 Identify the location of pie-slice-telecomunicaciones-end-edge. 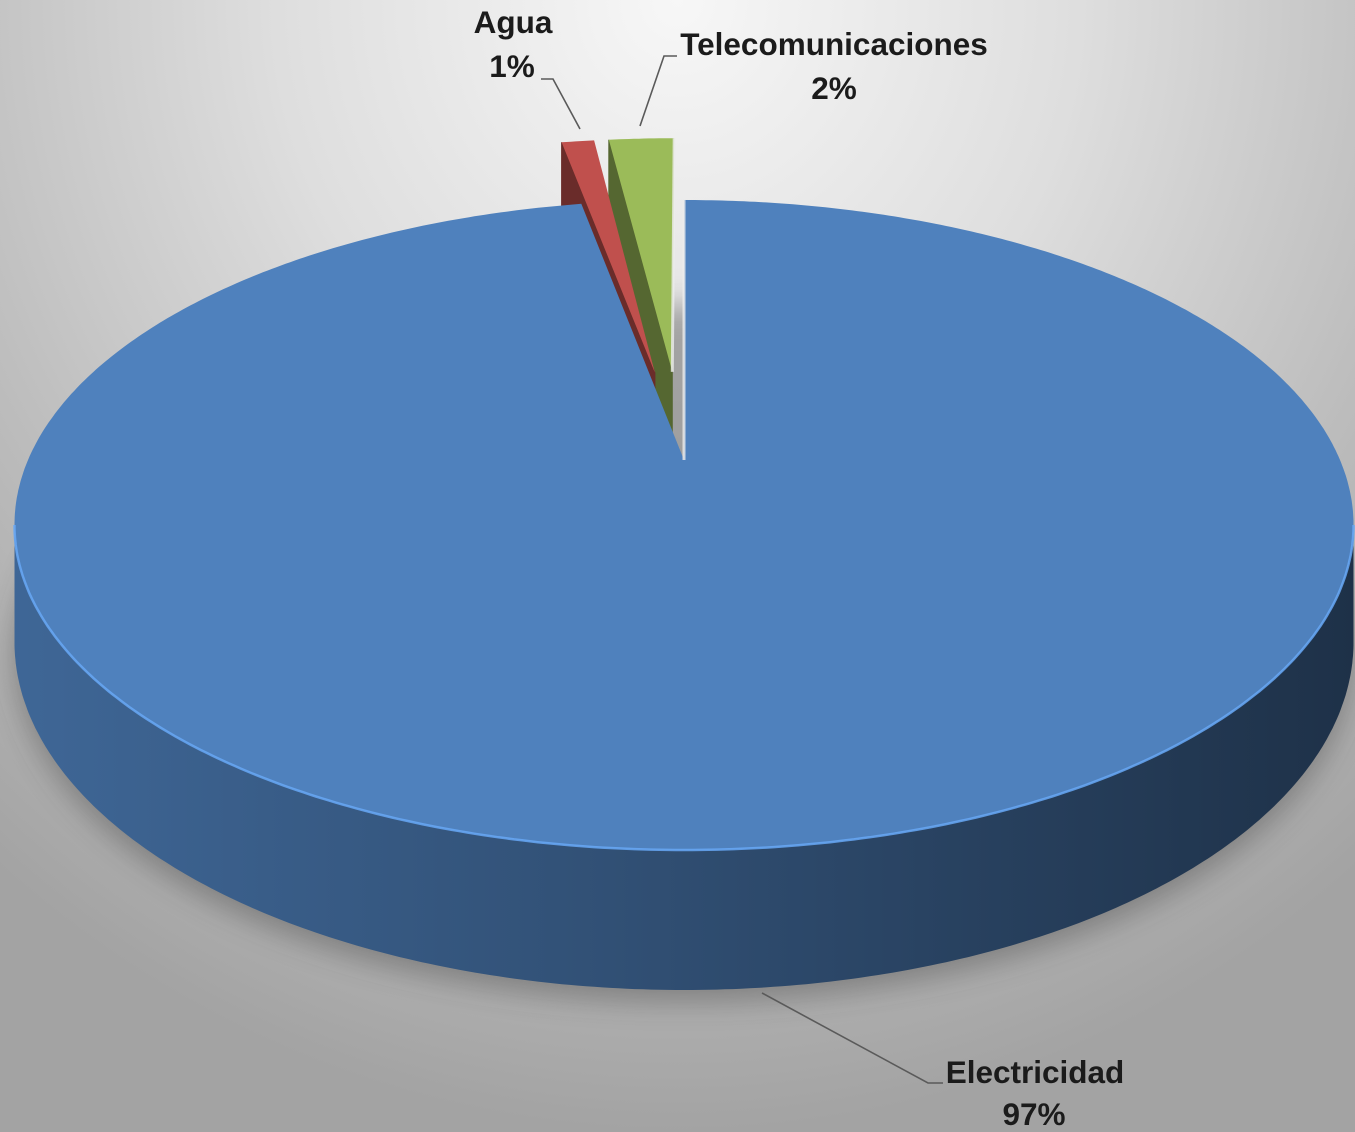
(673, 255).